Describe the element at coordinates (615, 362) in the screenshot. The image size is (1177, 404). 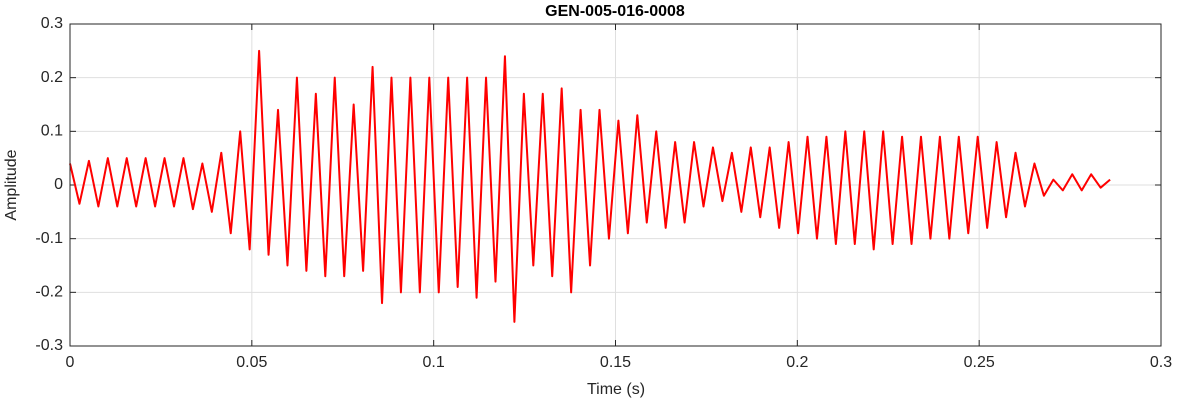
I see `x-tick-label: 0.15` at that location.